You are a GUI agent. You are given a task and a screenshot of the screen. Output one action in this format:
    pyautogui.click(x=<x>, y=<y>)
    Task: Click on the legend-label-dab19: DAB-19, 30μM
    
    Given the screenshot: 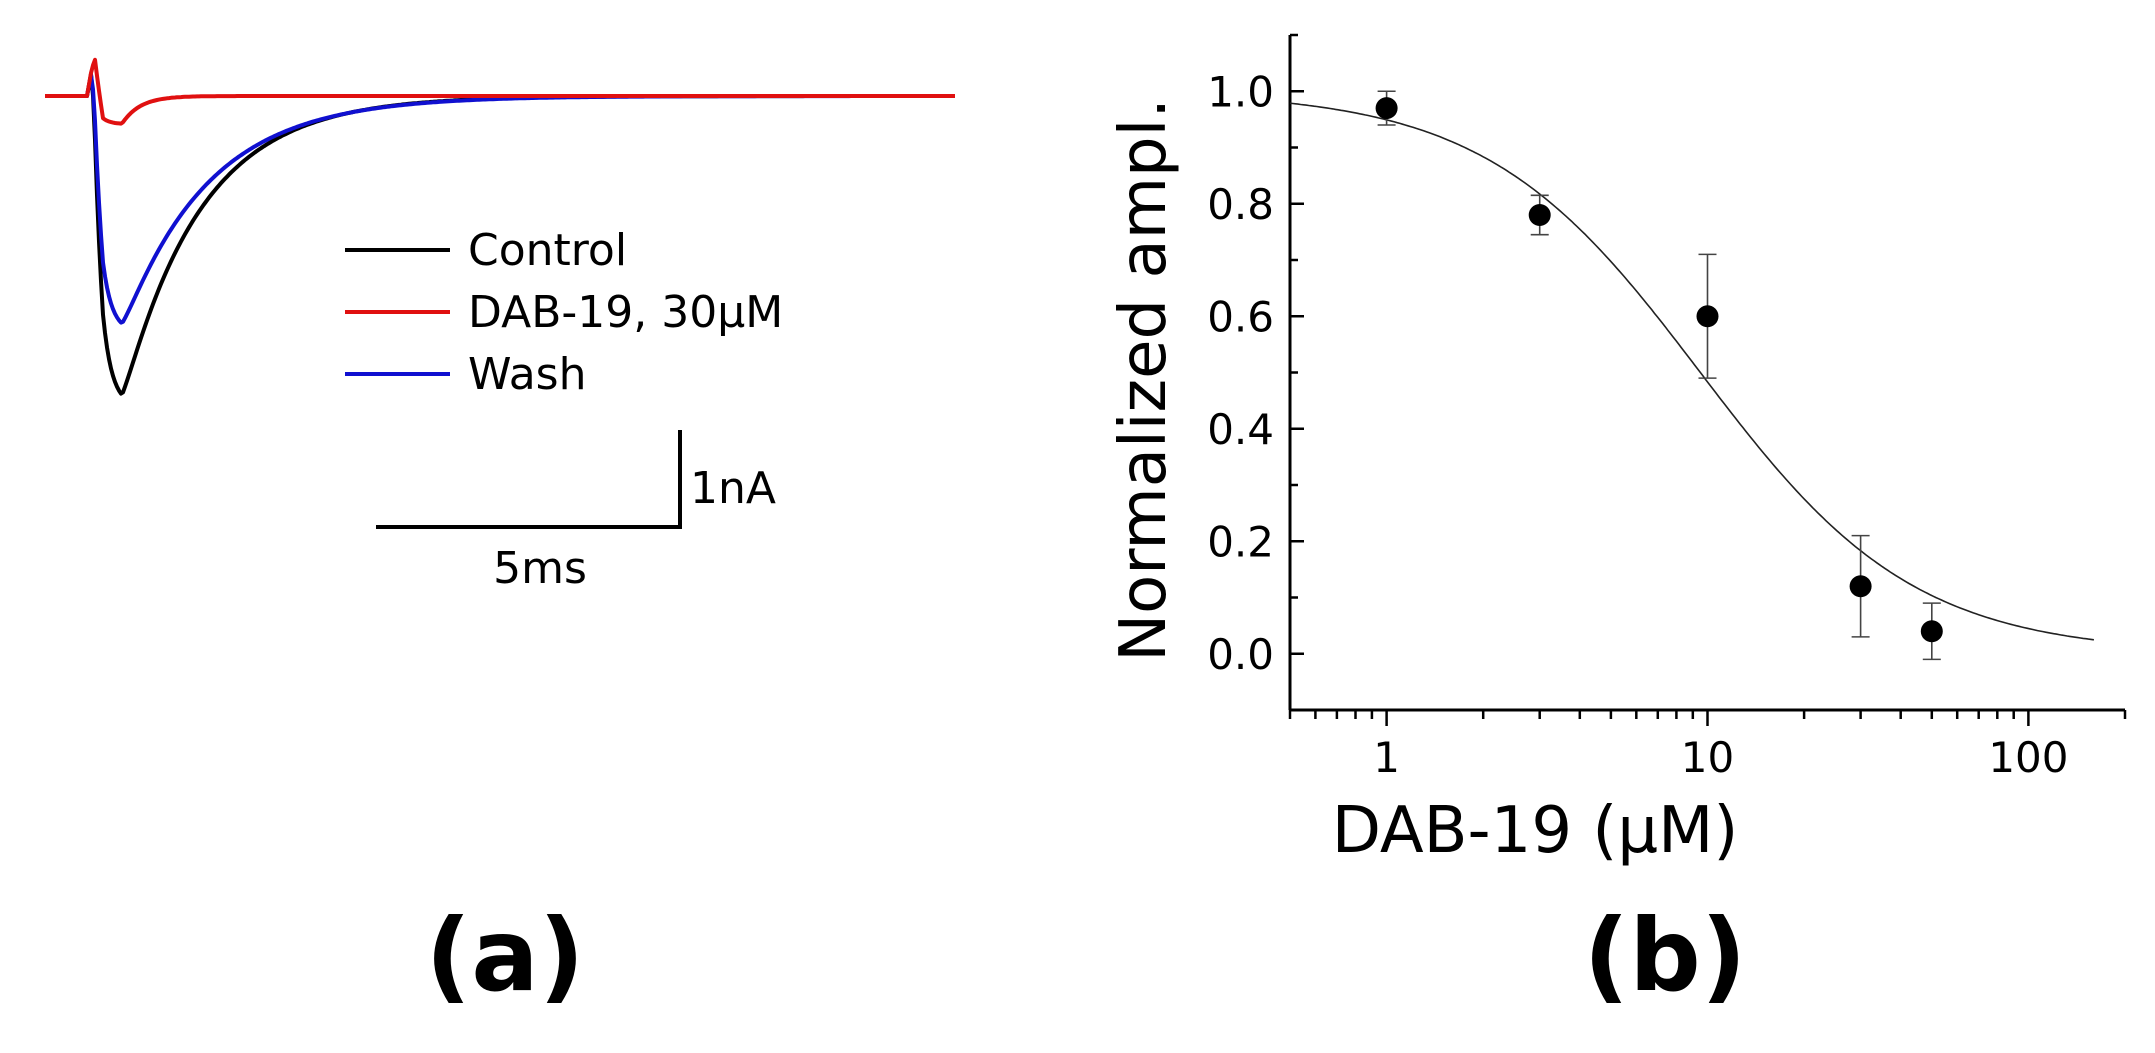 What is the action you would take?
    pyautogui.click(x=625, y=312)
    